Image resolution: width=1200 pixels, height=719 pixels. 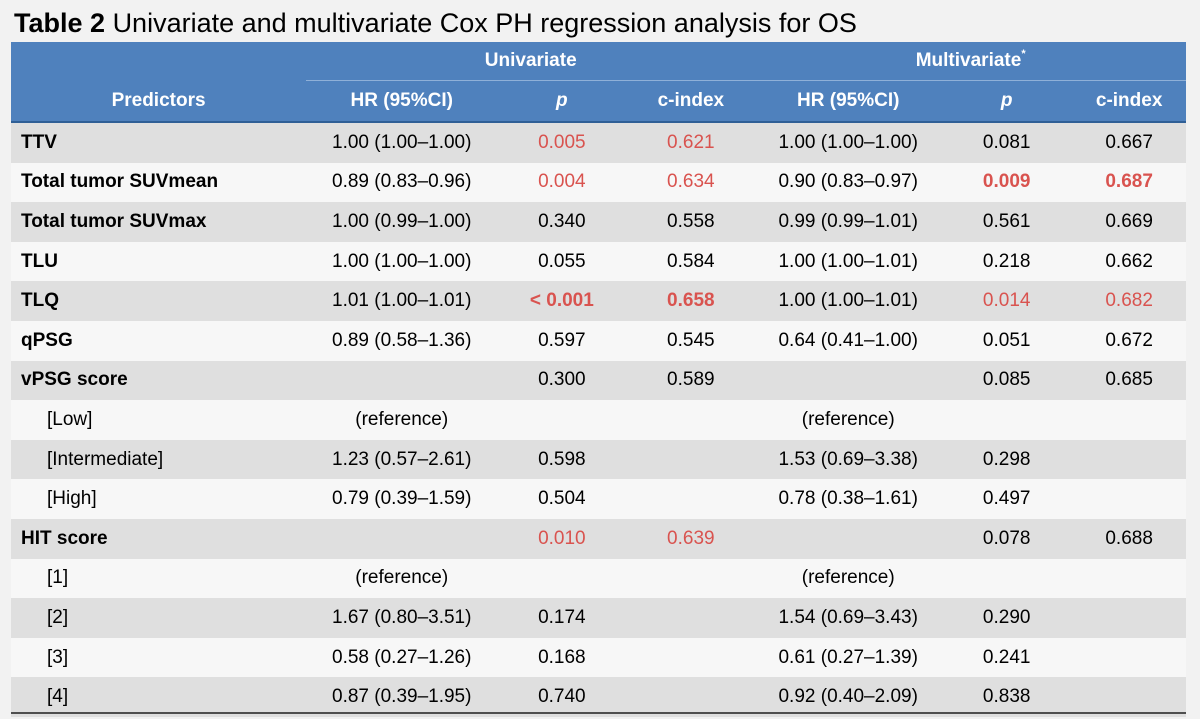 I want to click on uni-p-cell: 0.010, so click(x=562, y=538).